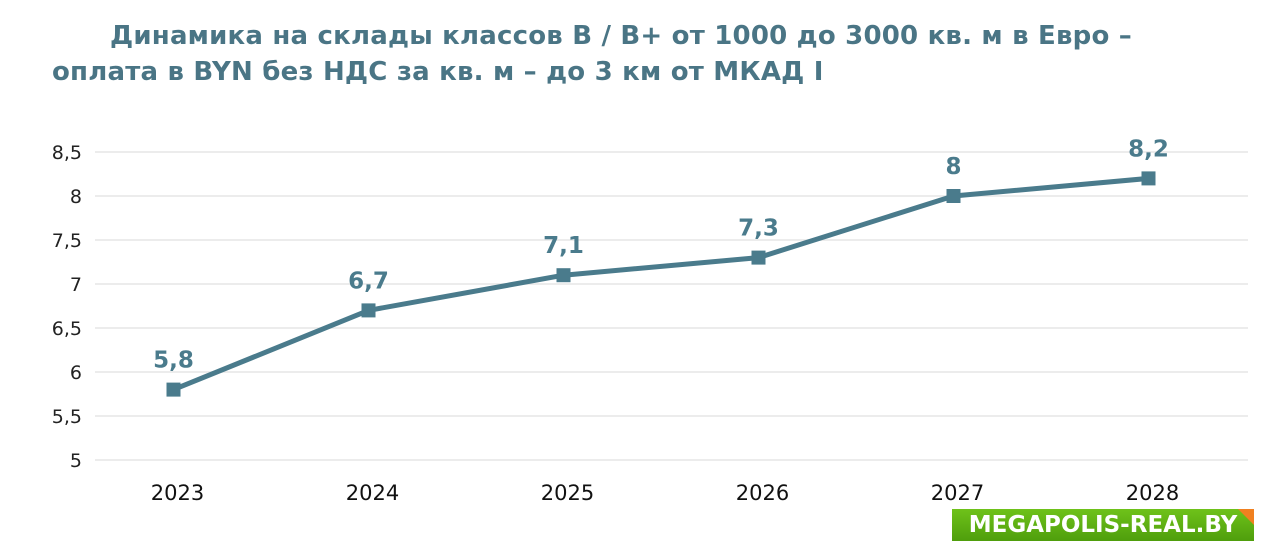 The height and width of the screenshot is (541, 1269). Describe the element at coordinates (67, 329) in the screenshot. I see `y-tick-label: 6,5` at that location.